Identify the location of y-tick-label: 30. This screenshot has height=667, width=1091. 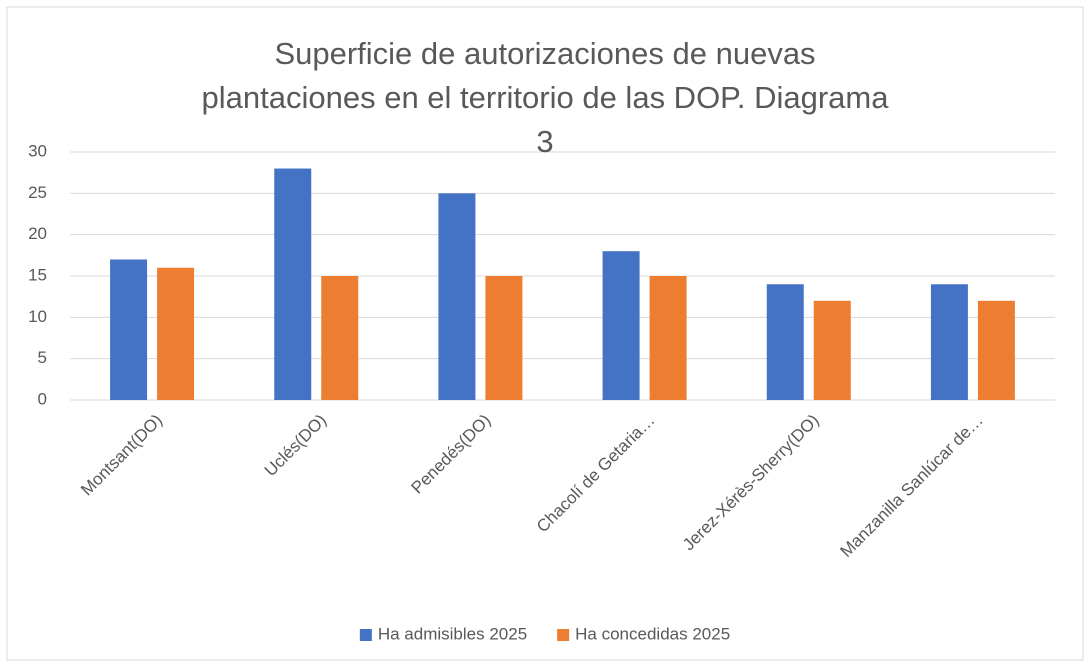
(37, 150).